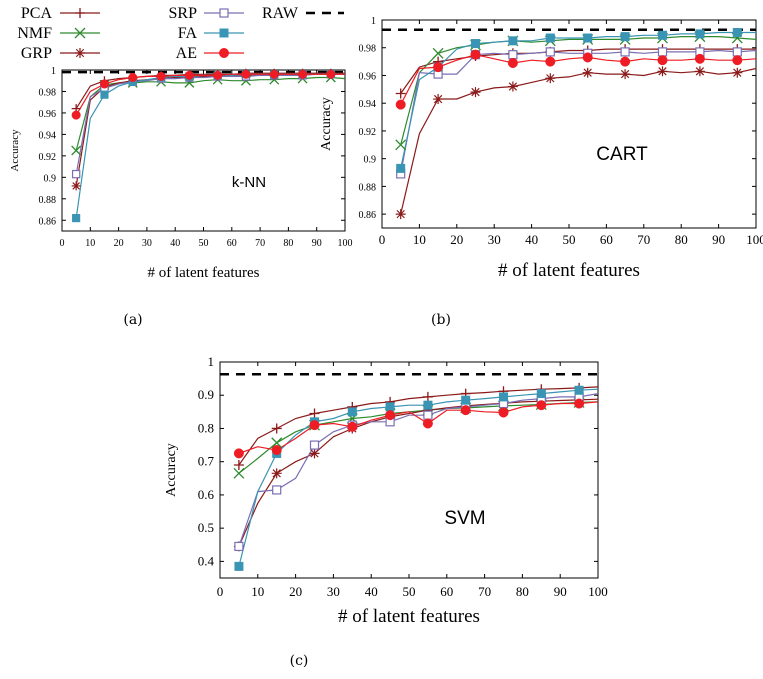  Describe the element at coordinates (206, 461) in the screenshot. I see `y-tick-label: 0.7` at that location.